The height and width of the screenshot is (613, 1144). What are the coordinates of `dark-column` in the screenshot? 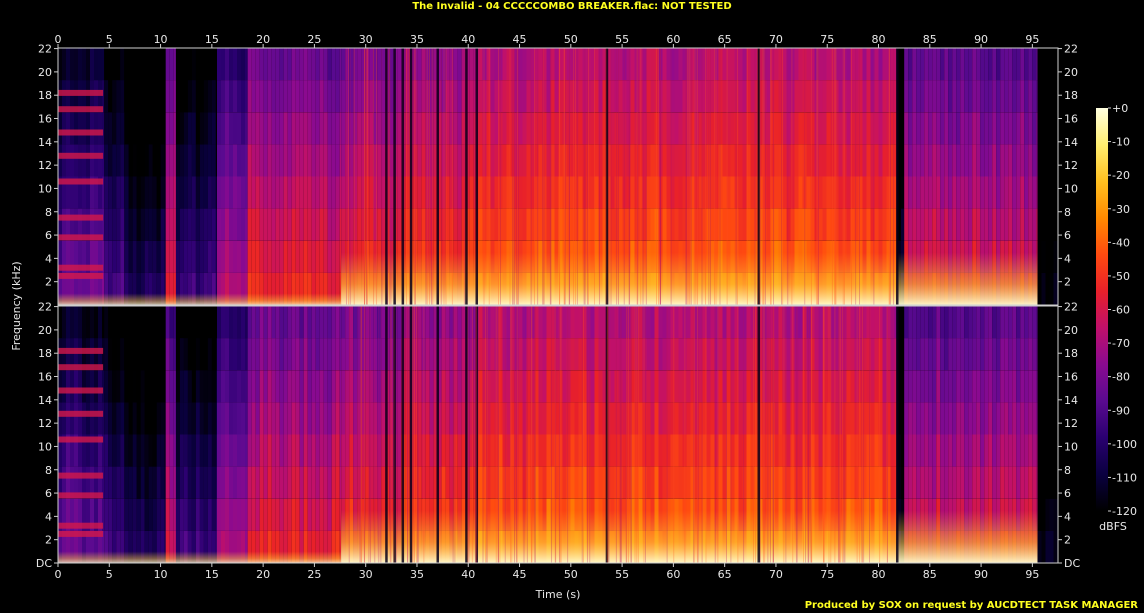 It's located at (758, 434).